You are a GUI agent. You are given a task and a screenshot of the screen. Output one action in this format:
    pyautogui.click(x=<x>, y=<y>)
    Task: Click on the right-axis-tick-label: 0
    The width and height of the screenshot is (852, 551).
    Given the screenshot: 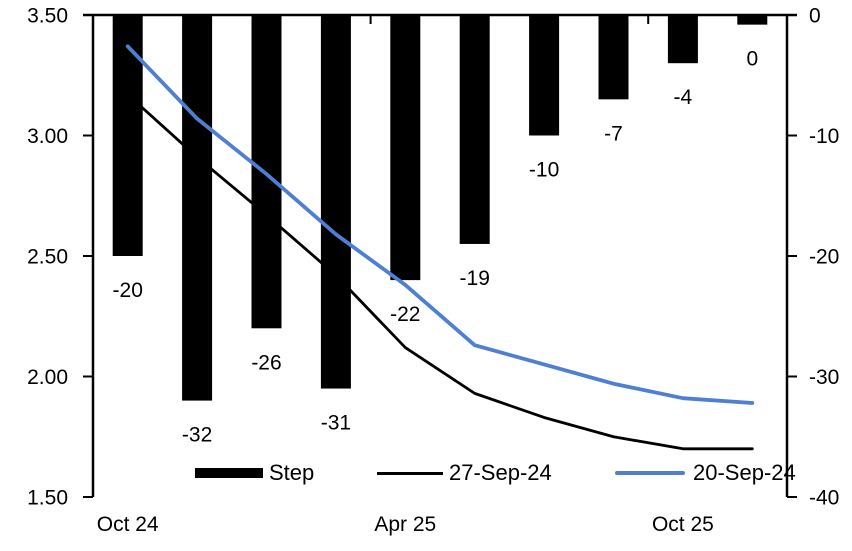 What is the action you would take?
    pyautogui.click(x=815, y=16)
    